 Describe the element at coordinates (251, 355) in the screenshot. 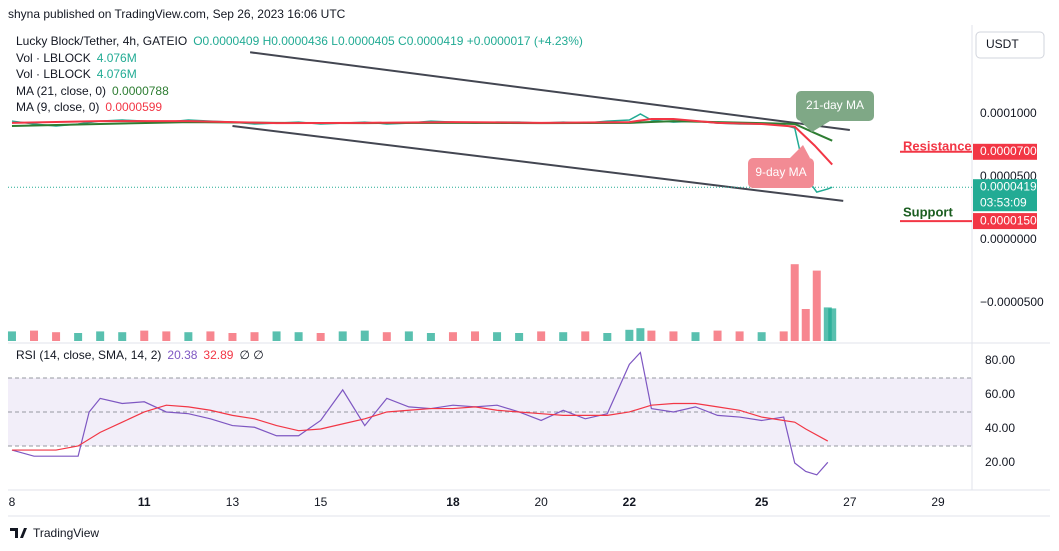

I see `rsi-extra: ∅ ∅` at that location.